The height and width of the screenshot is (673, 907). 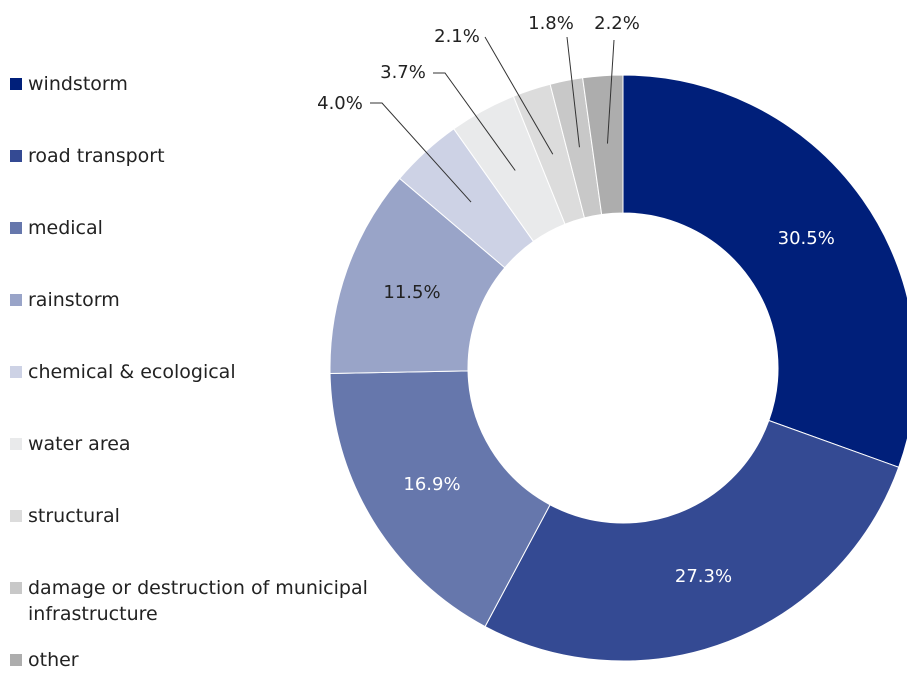 What do you see at coordinates (53, 660) in the screenshot?
I see `legend-label: other` at bounding box center [53, 660].